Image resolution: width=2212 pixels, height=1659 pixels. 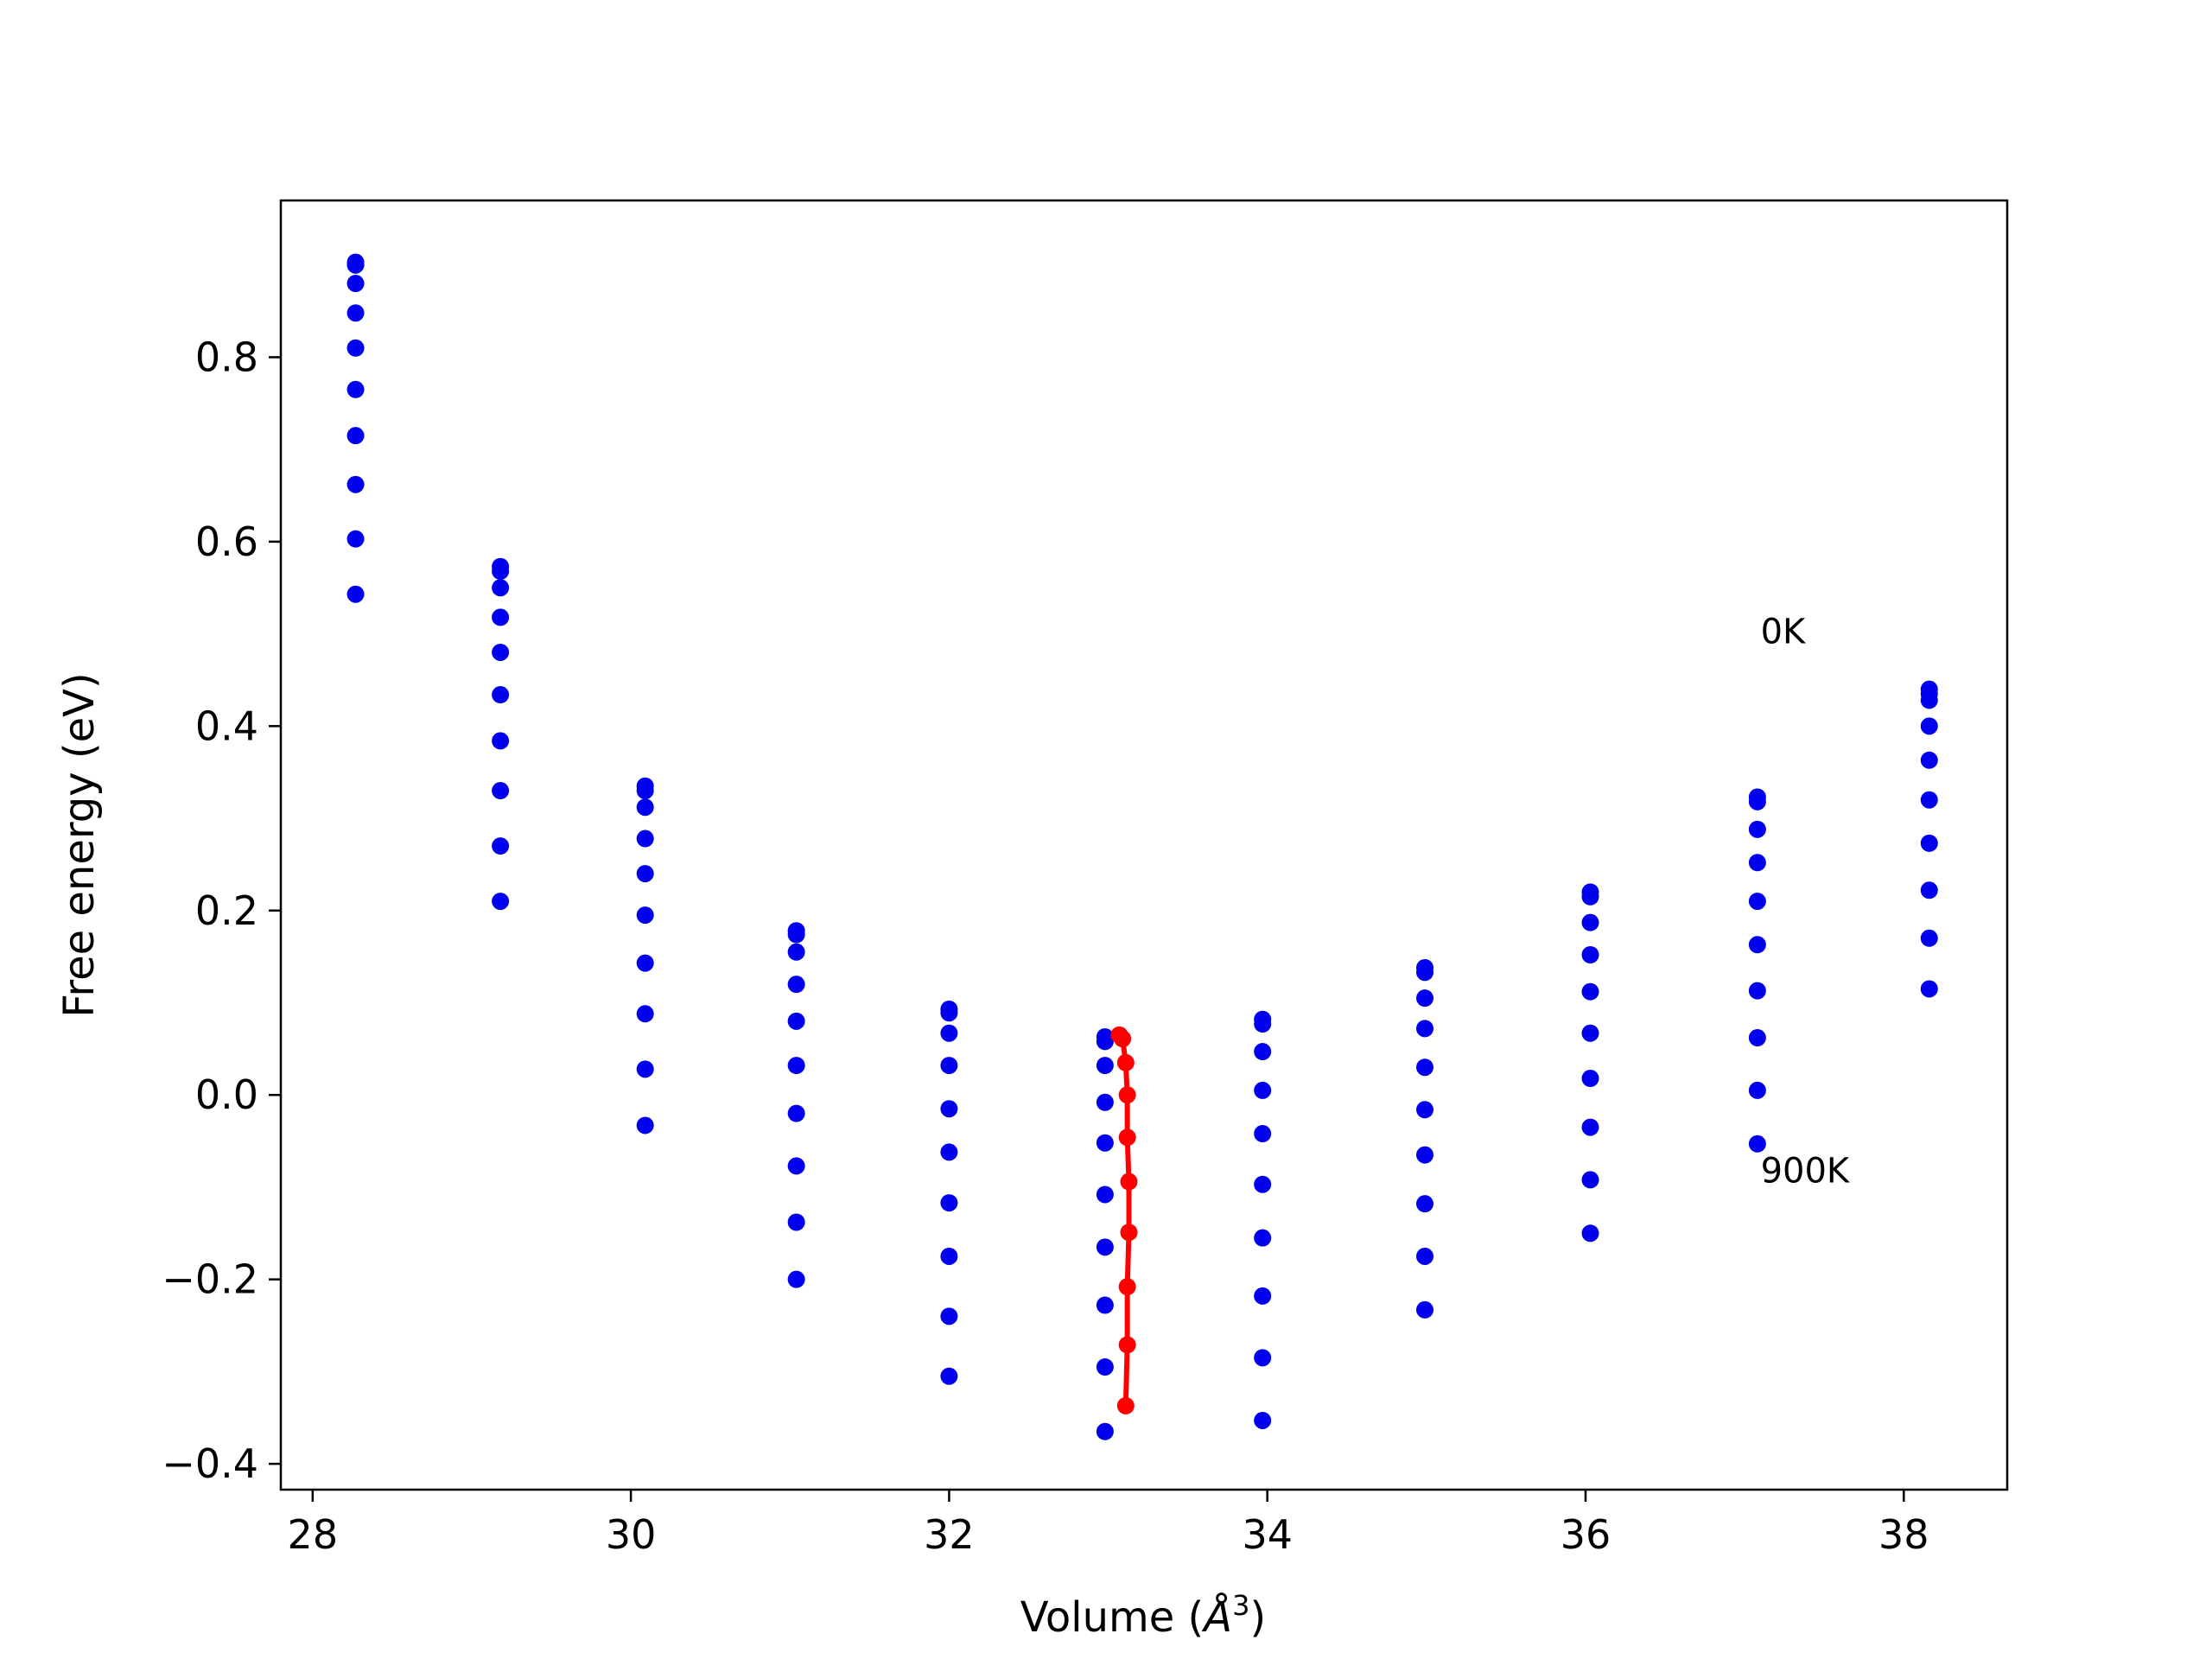 I want to click on x-tick-label: 28, so click(x=313, y=1534).